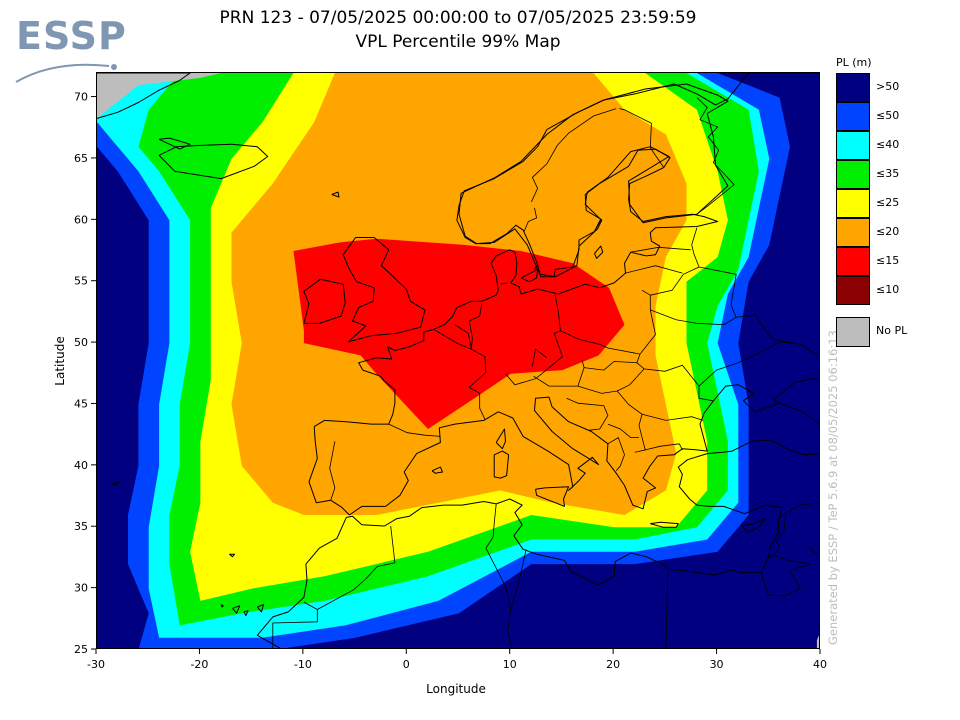 The width and height of the screenshot is (960, 720). I want to click on legend-label: ≤35, so click(888, 173).